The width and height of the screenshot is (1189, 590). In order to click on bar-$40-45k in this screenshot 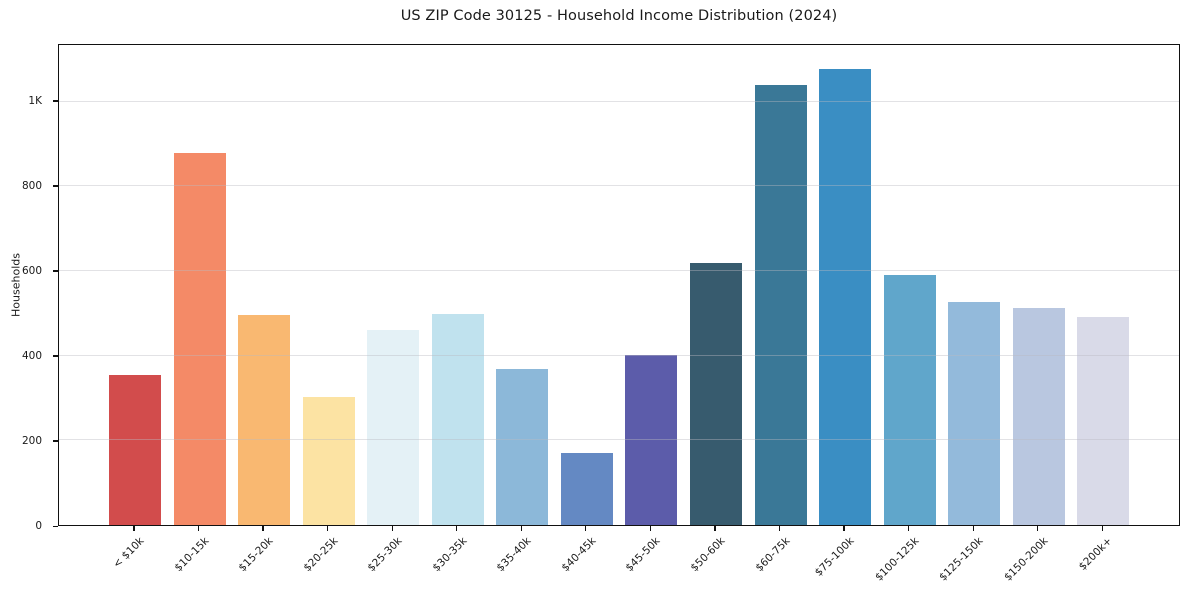, I will do `click(586, 489)`.